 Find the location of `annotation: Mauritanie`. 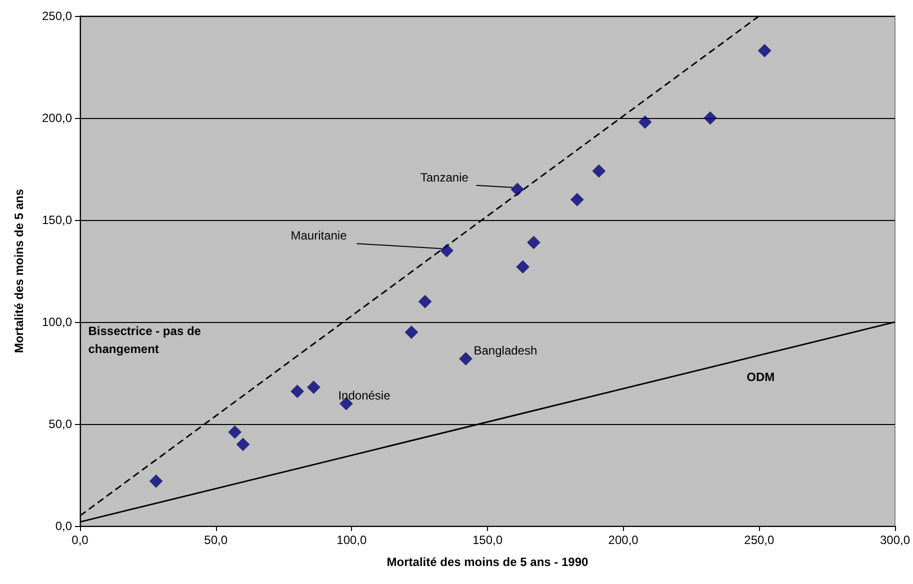

annotation: Mauritanie is located at coordinates (319, 235).